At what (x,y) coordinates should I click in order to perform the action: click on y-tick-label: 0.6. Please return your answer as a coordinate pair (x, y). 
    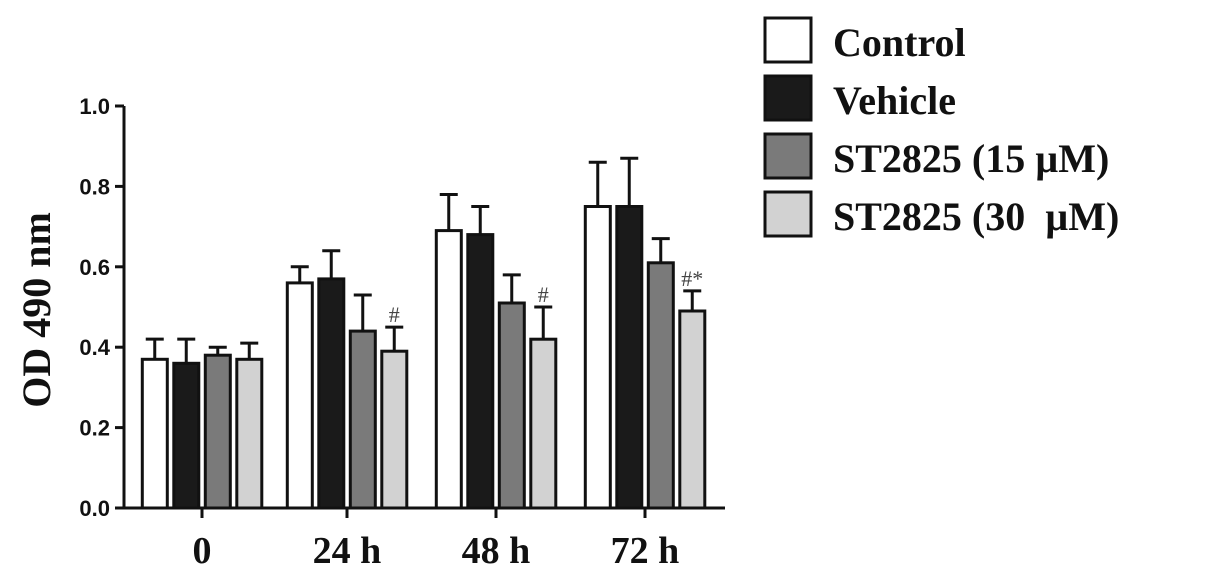
    Looking at the image, I should click on (94, 267).